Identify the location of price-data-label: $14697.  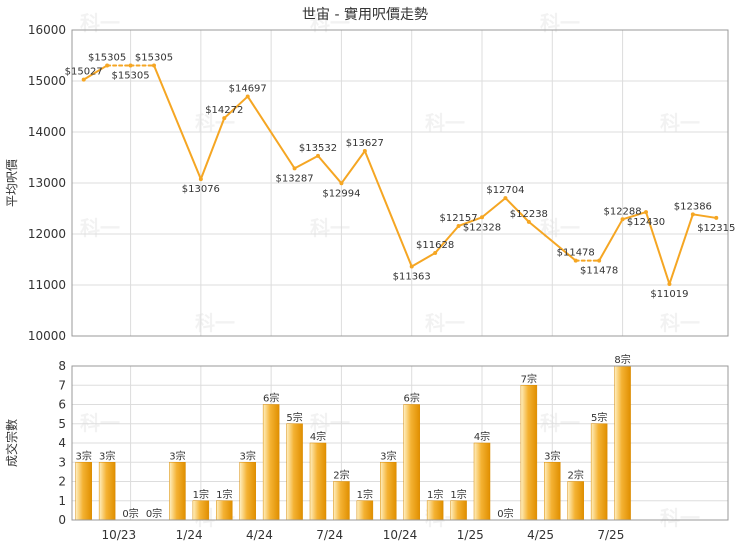
(248, 88).